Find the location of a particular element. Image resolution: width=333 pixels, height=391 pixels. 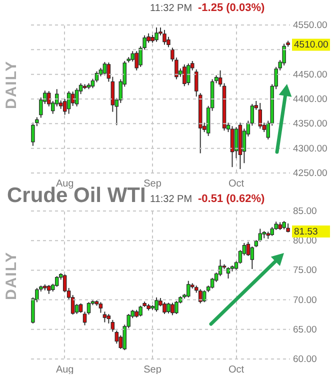

y-tick-label: 4300.00 is located at coordinates (310, 148).